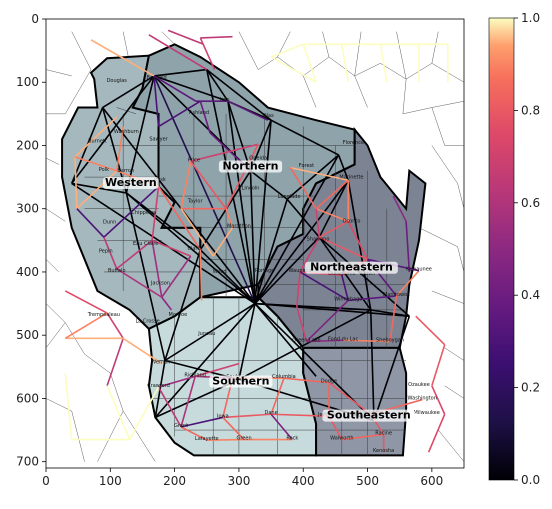 The height and width of the screenshot is (509, 552). What do you see at coordinates (27, 145) in the screenshot?
I see `y-tick-label: 200` at bounding box center [27, 145].